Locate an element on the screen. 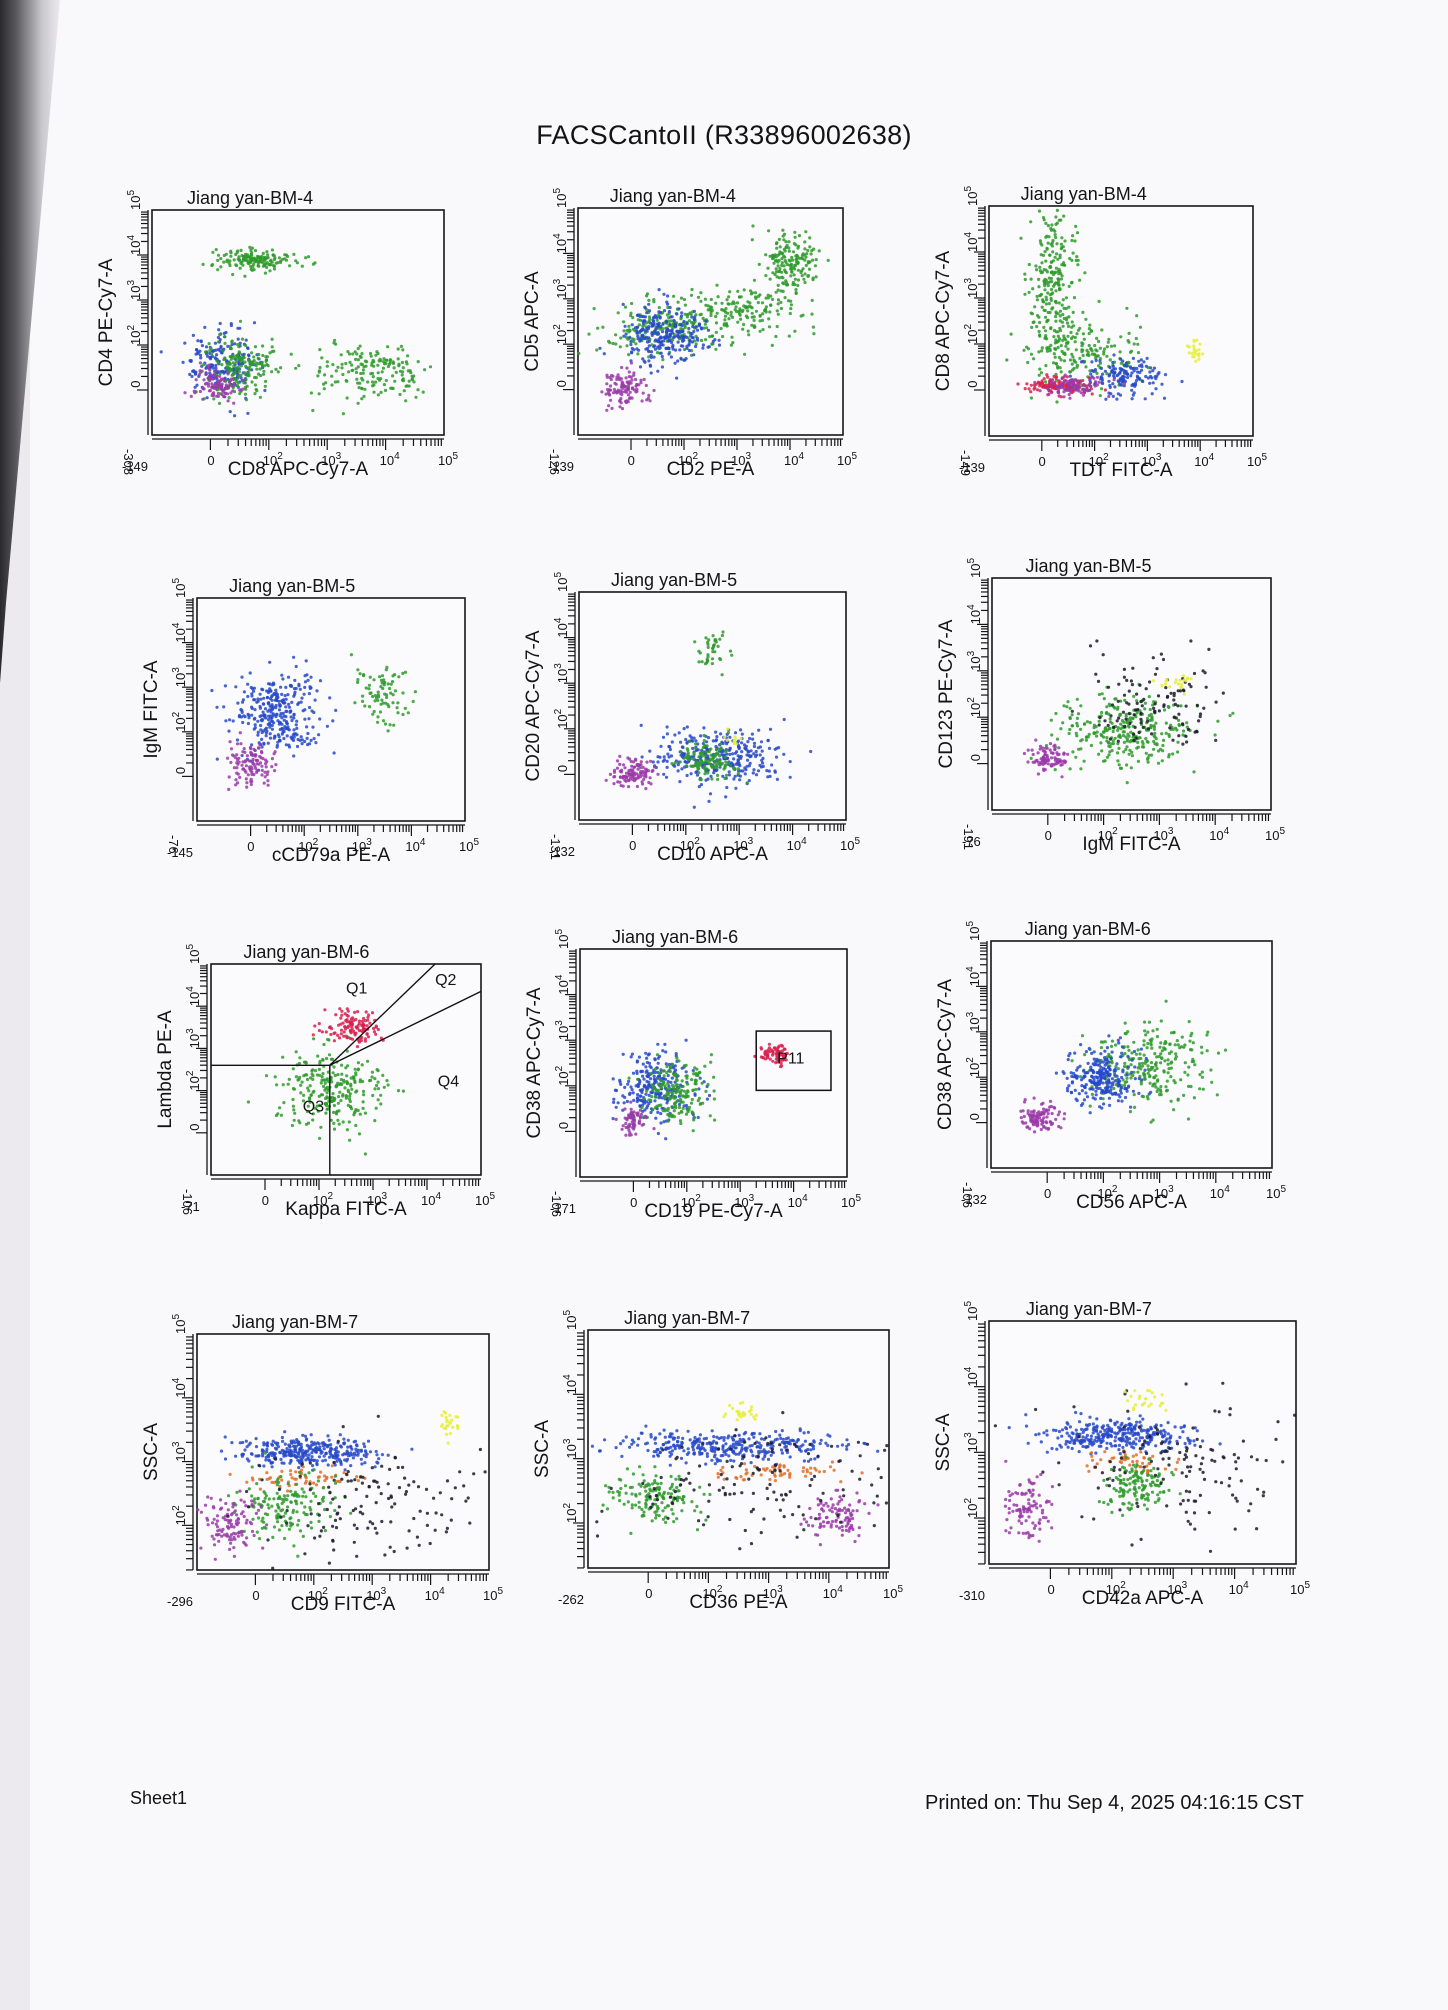 This screenshot has width=1448, height=2010. x-axis-label: CD8 APC-Cy7-A is located at coordinates (298, 469).